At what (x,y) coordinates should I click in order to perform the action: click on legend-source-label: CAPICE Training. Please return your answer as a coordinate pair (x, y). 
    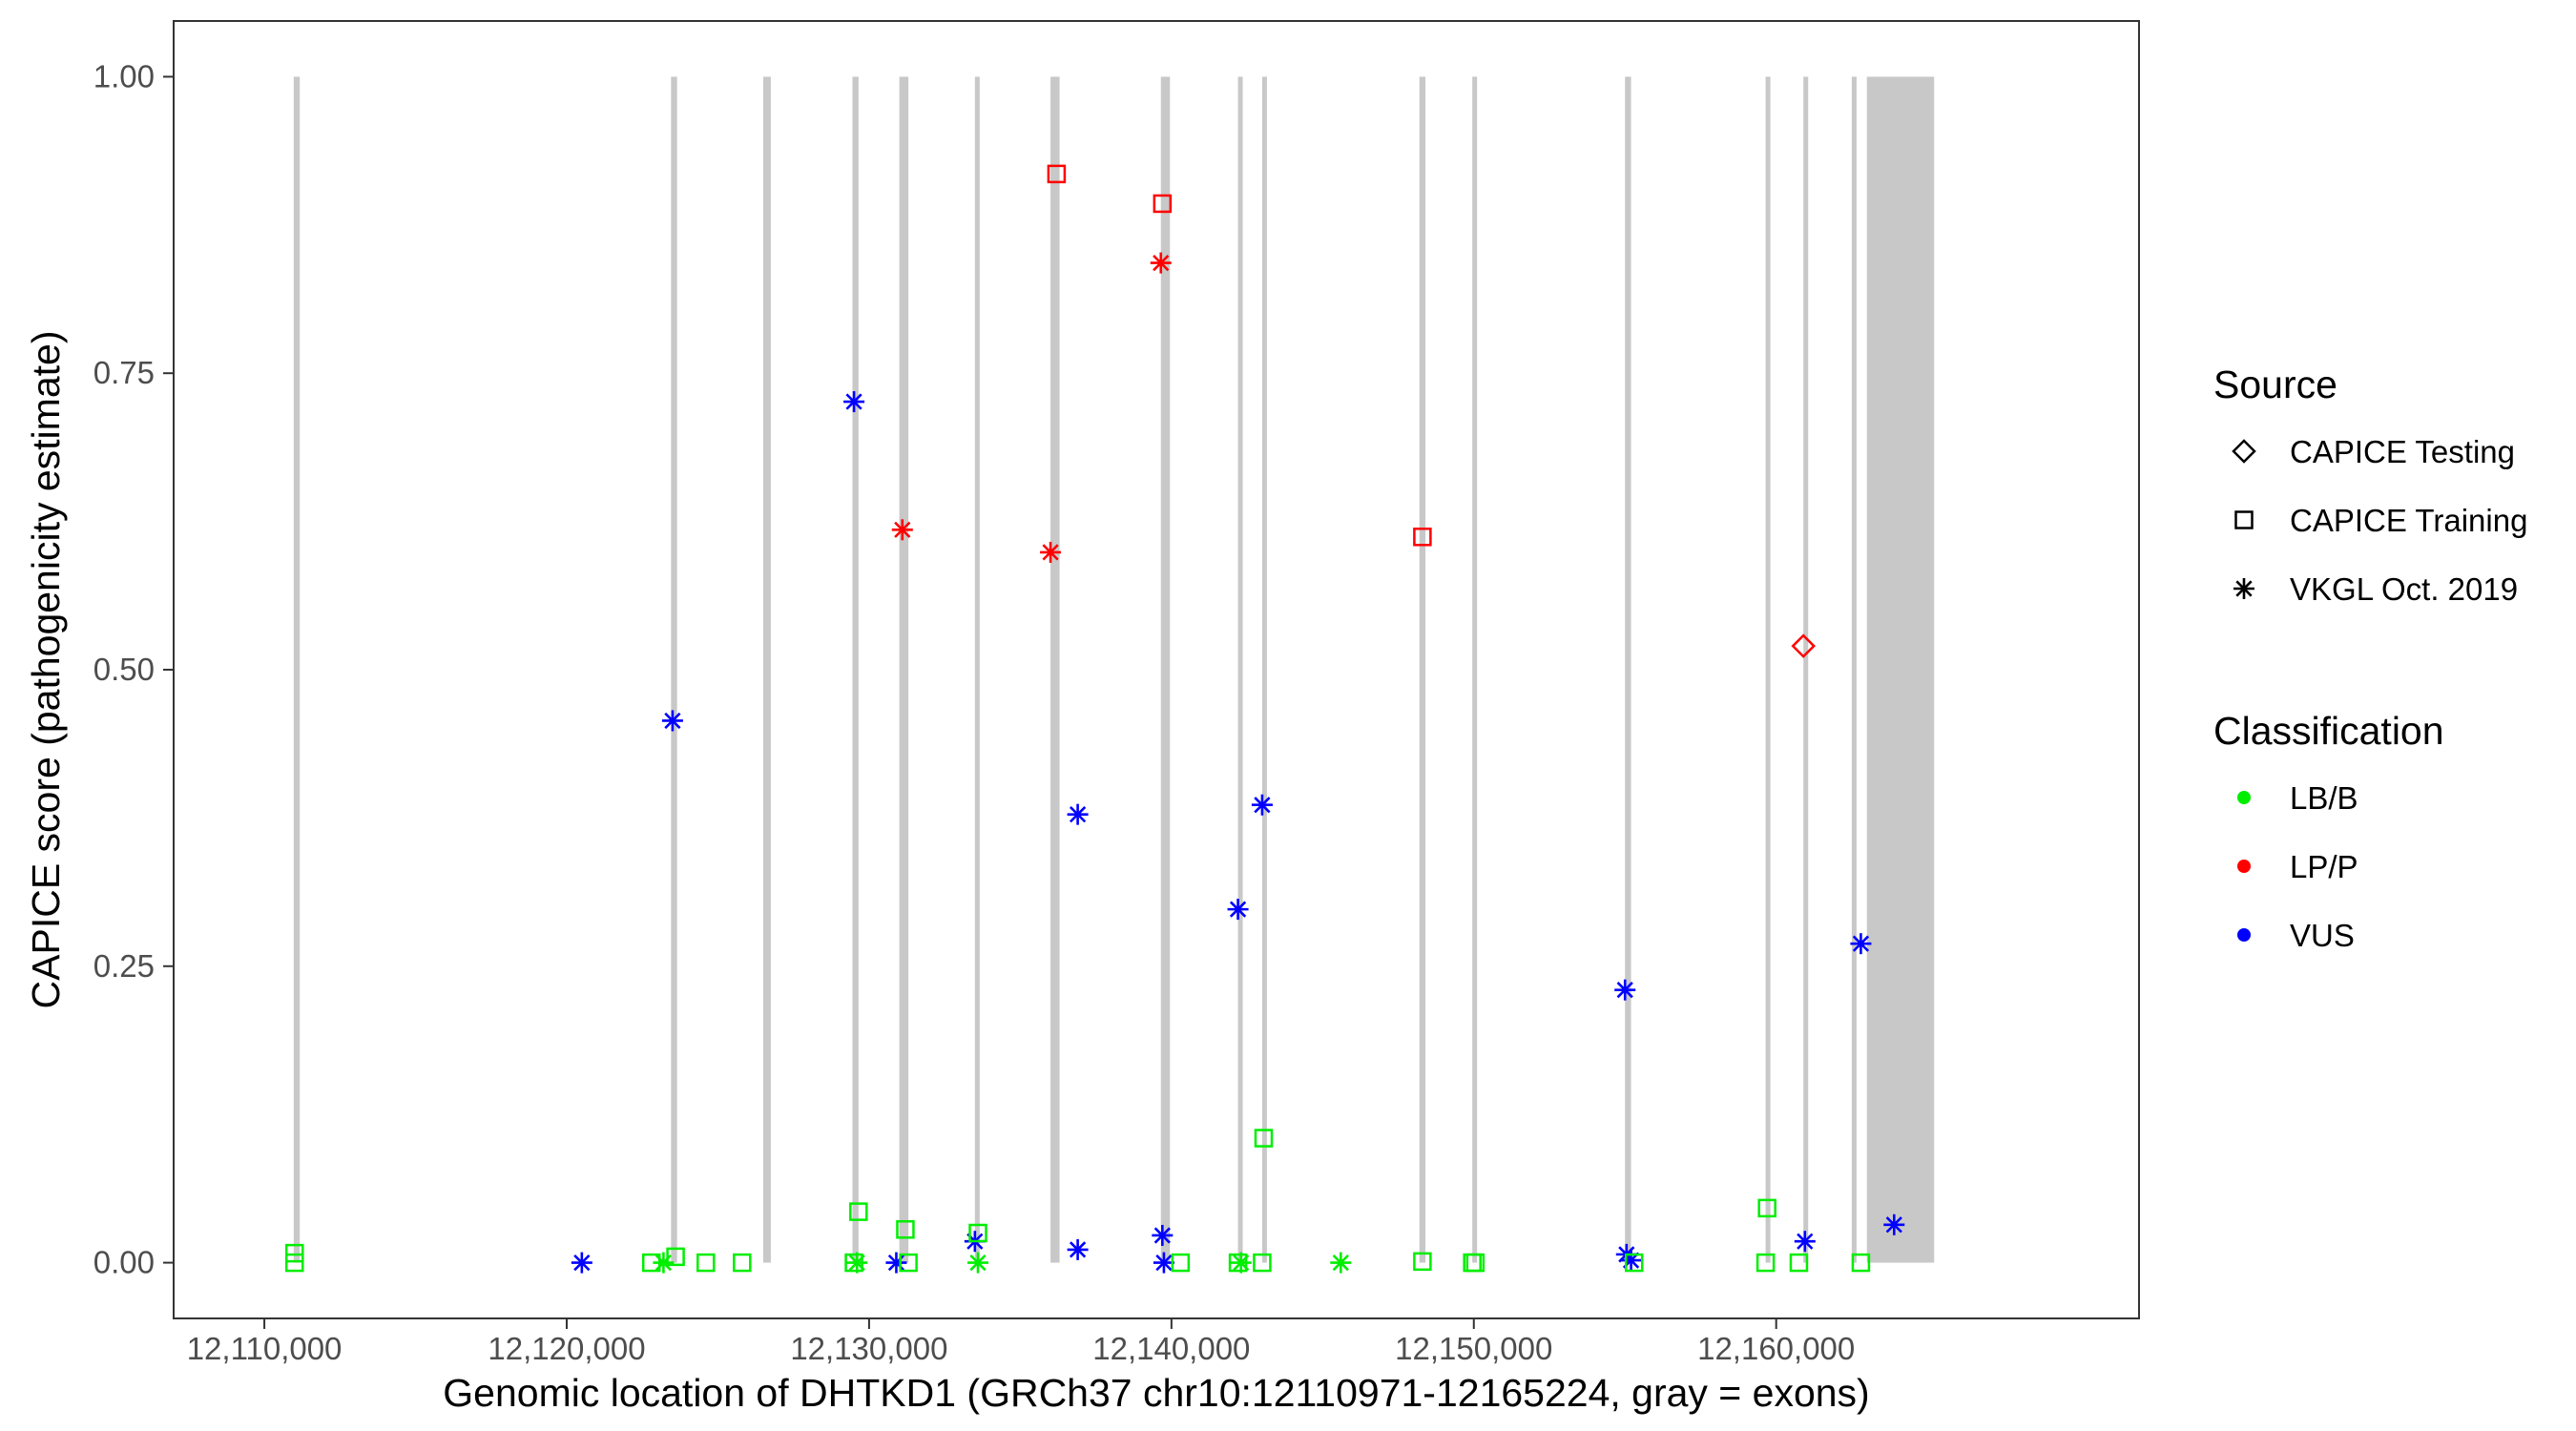
    Looking at the image, I should click on (2408, 520).